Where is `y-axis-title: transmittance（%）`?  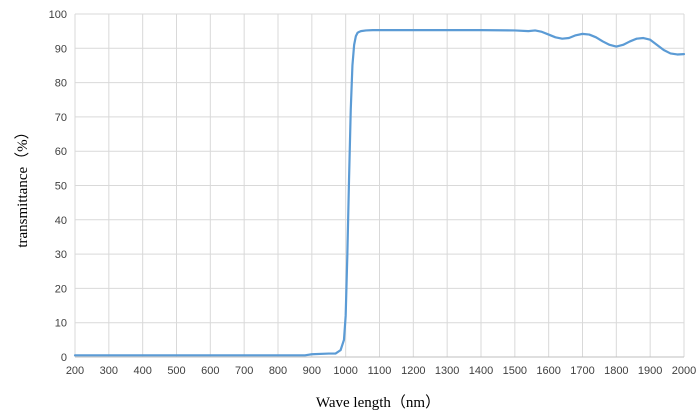
y-axis-title: transmittance（%） is located at coordinates (22, 185).